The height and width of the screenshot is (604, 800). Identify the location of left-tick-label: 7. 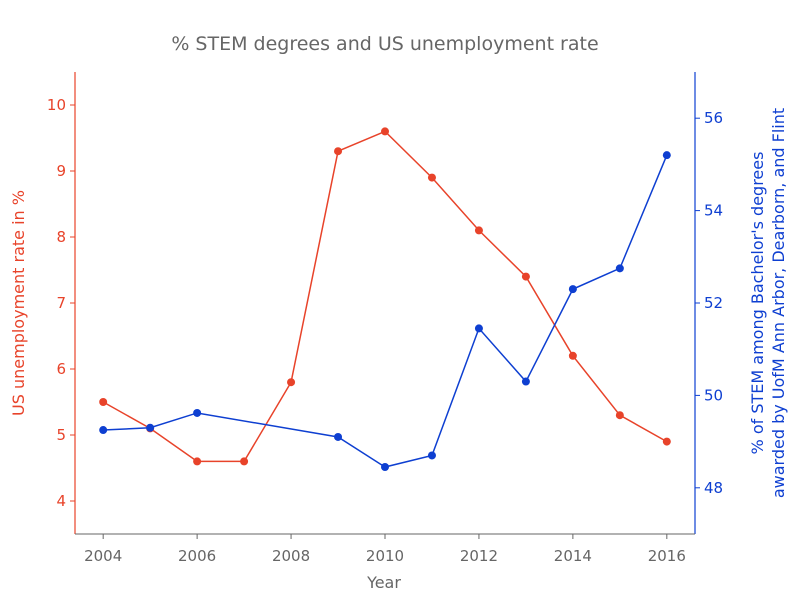
(61, 303).